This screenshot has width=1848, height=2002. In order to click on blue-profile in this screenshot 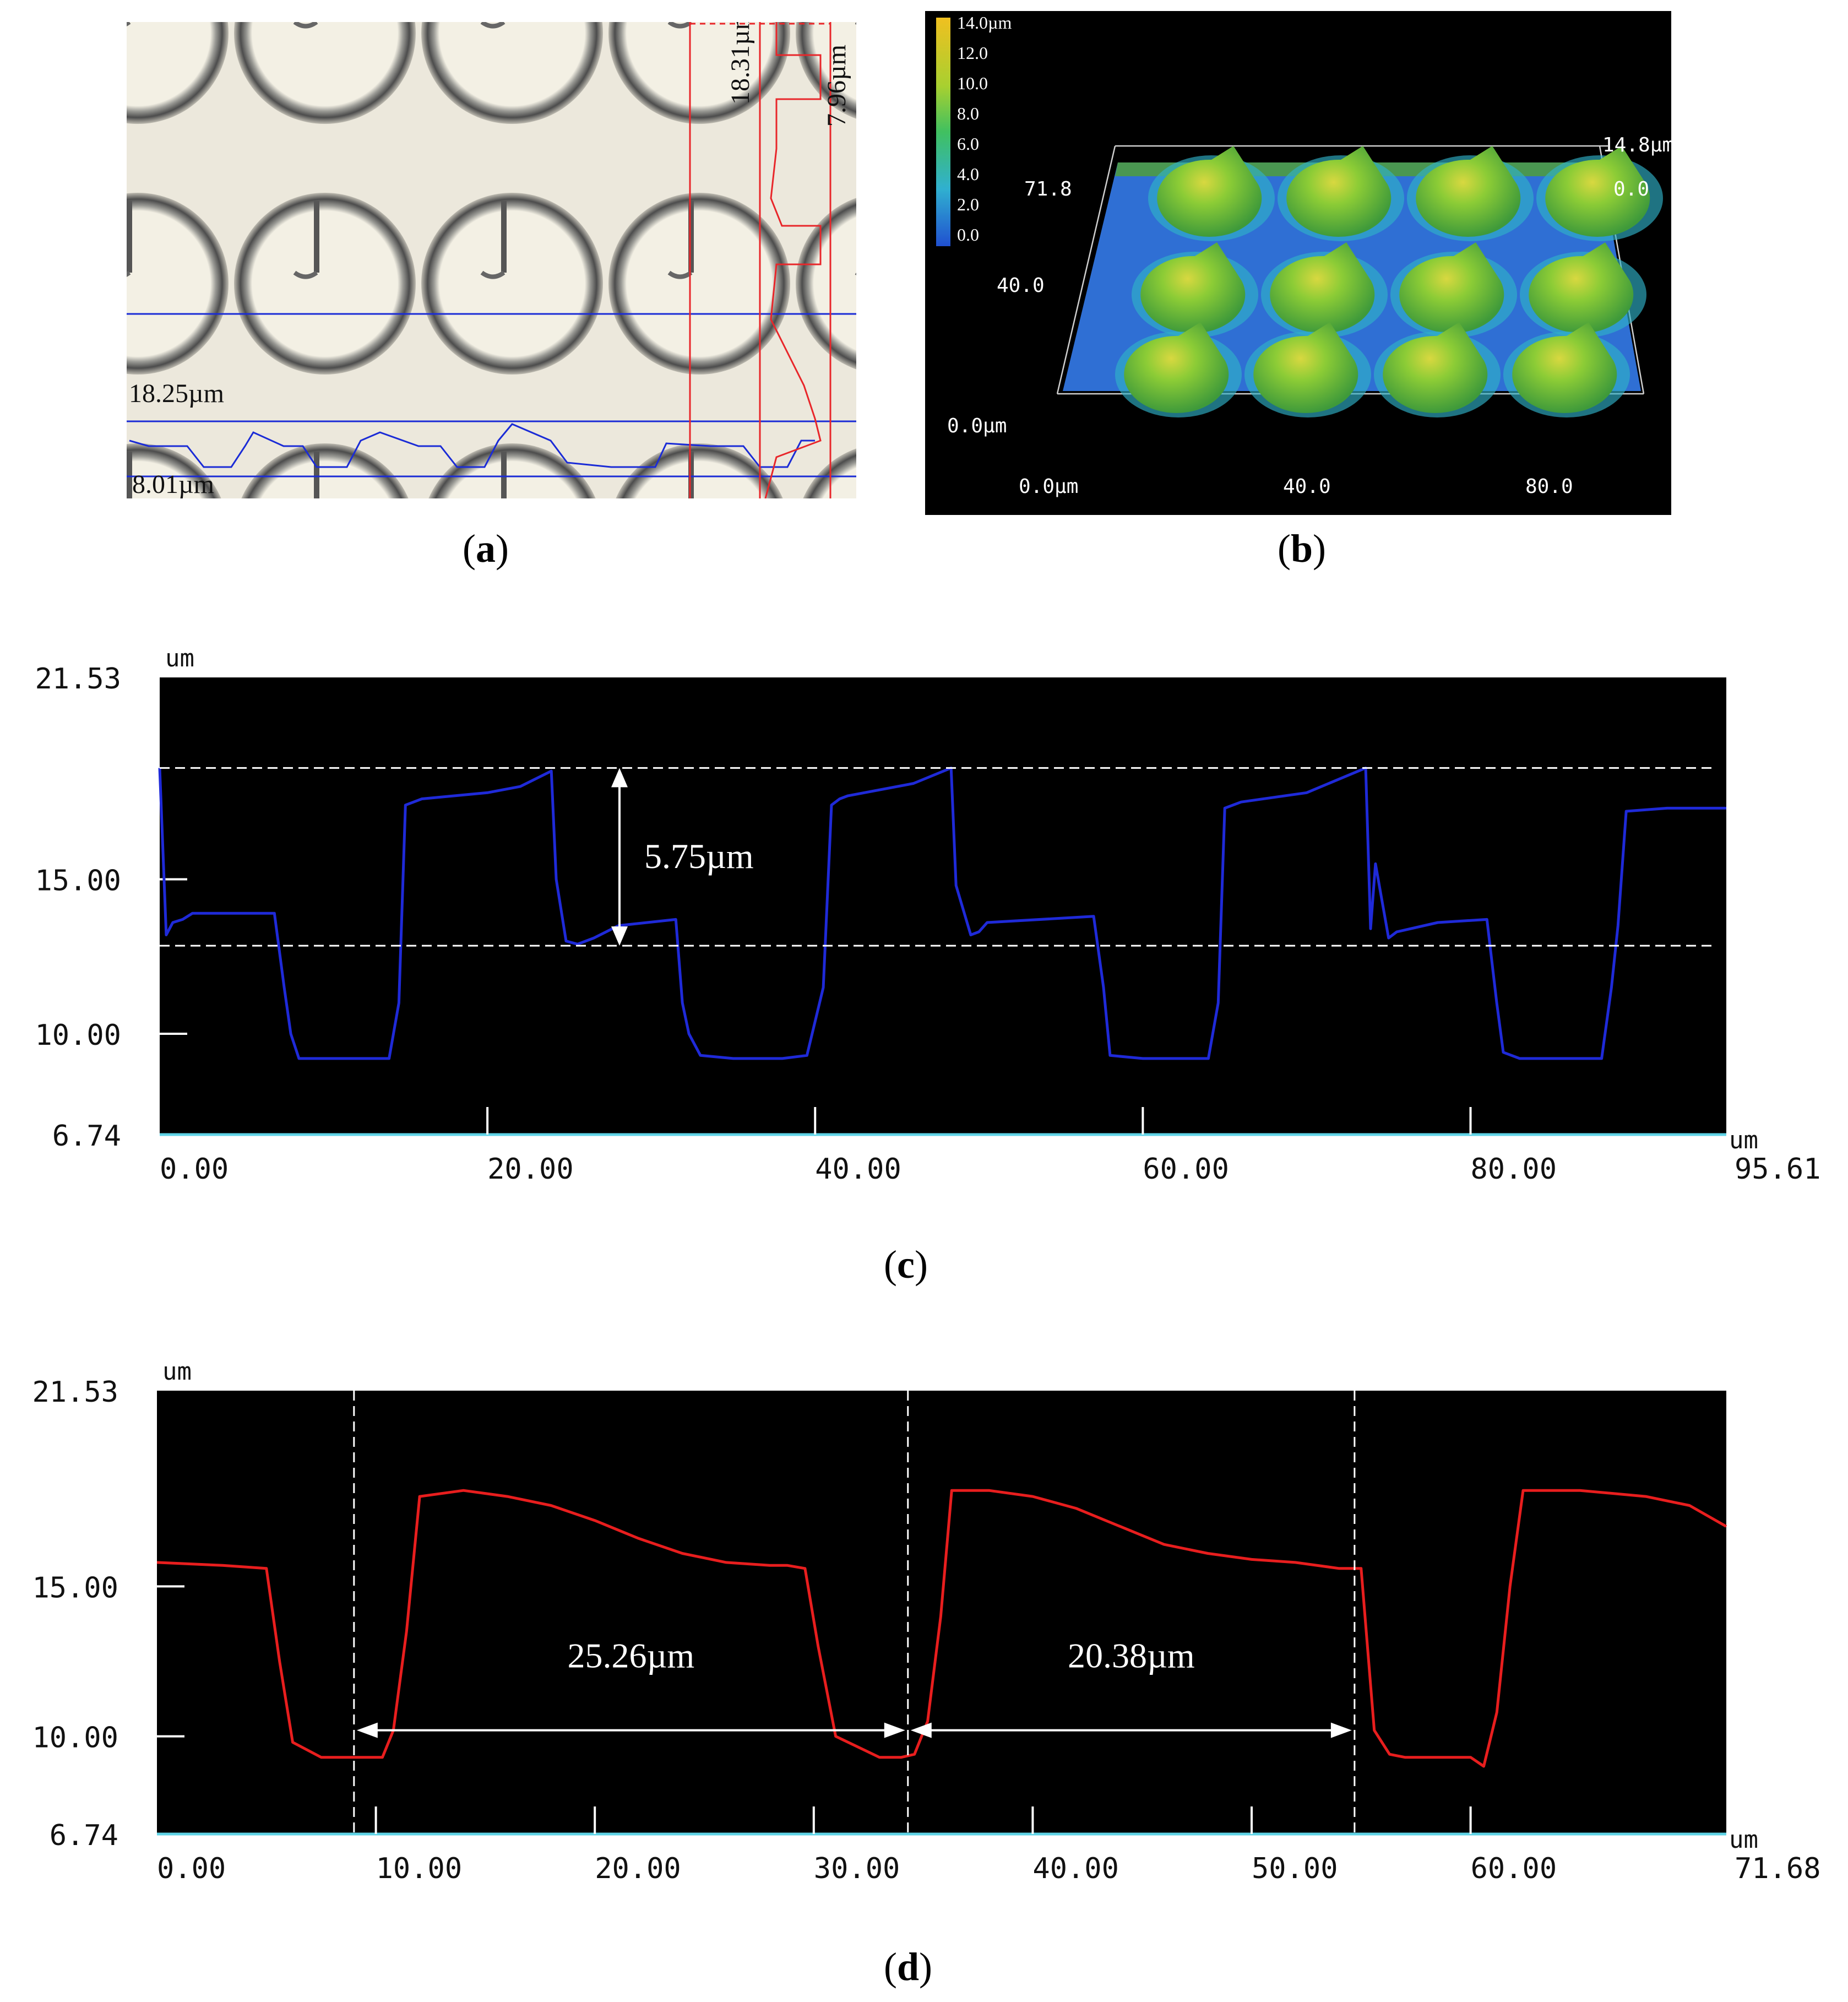, I will do `click(472, 445)`.